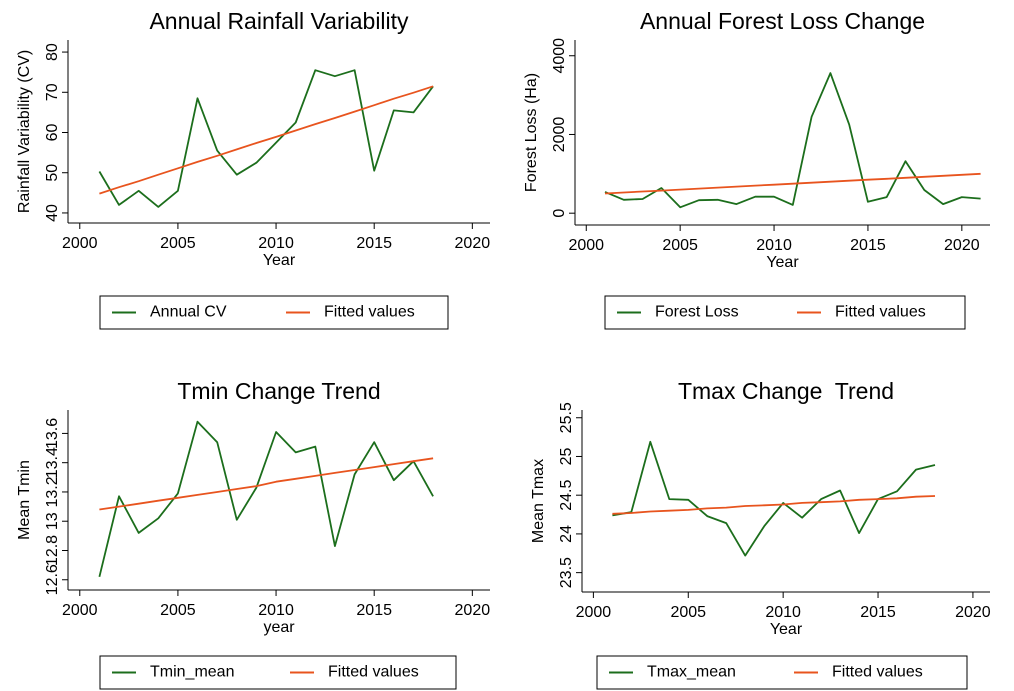  Describe the element at coordinates (538, 501) in the screenshot. I see `y-axis-title: Mean Tmax` at that location.